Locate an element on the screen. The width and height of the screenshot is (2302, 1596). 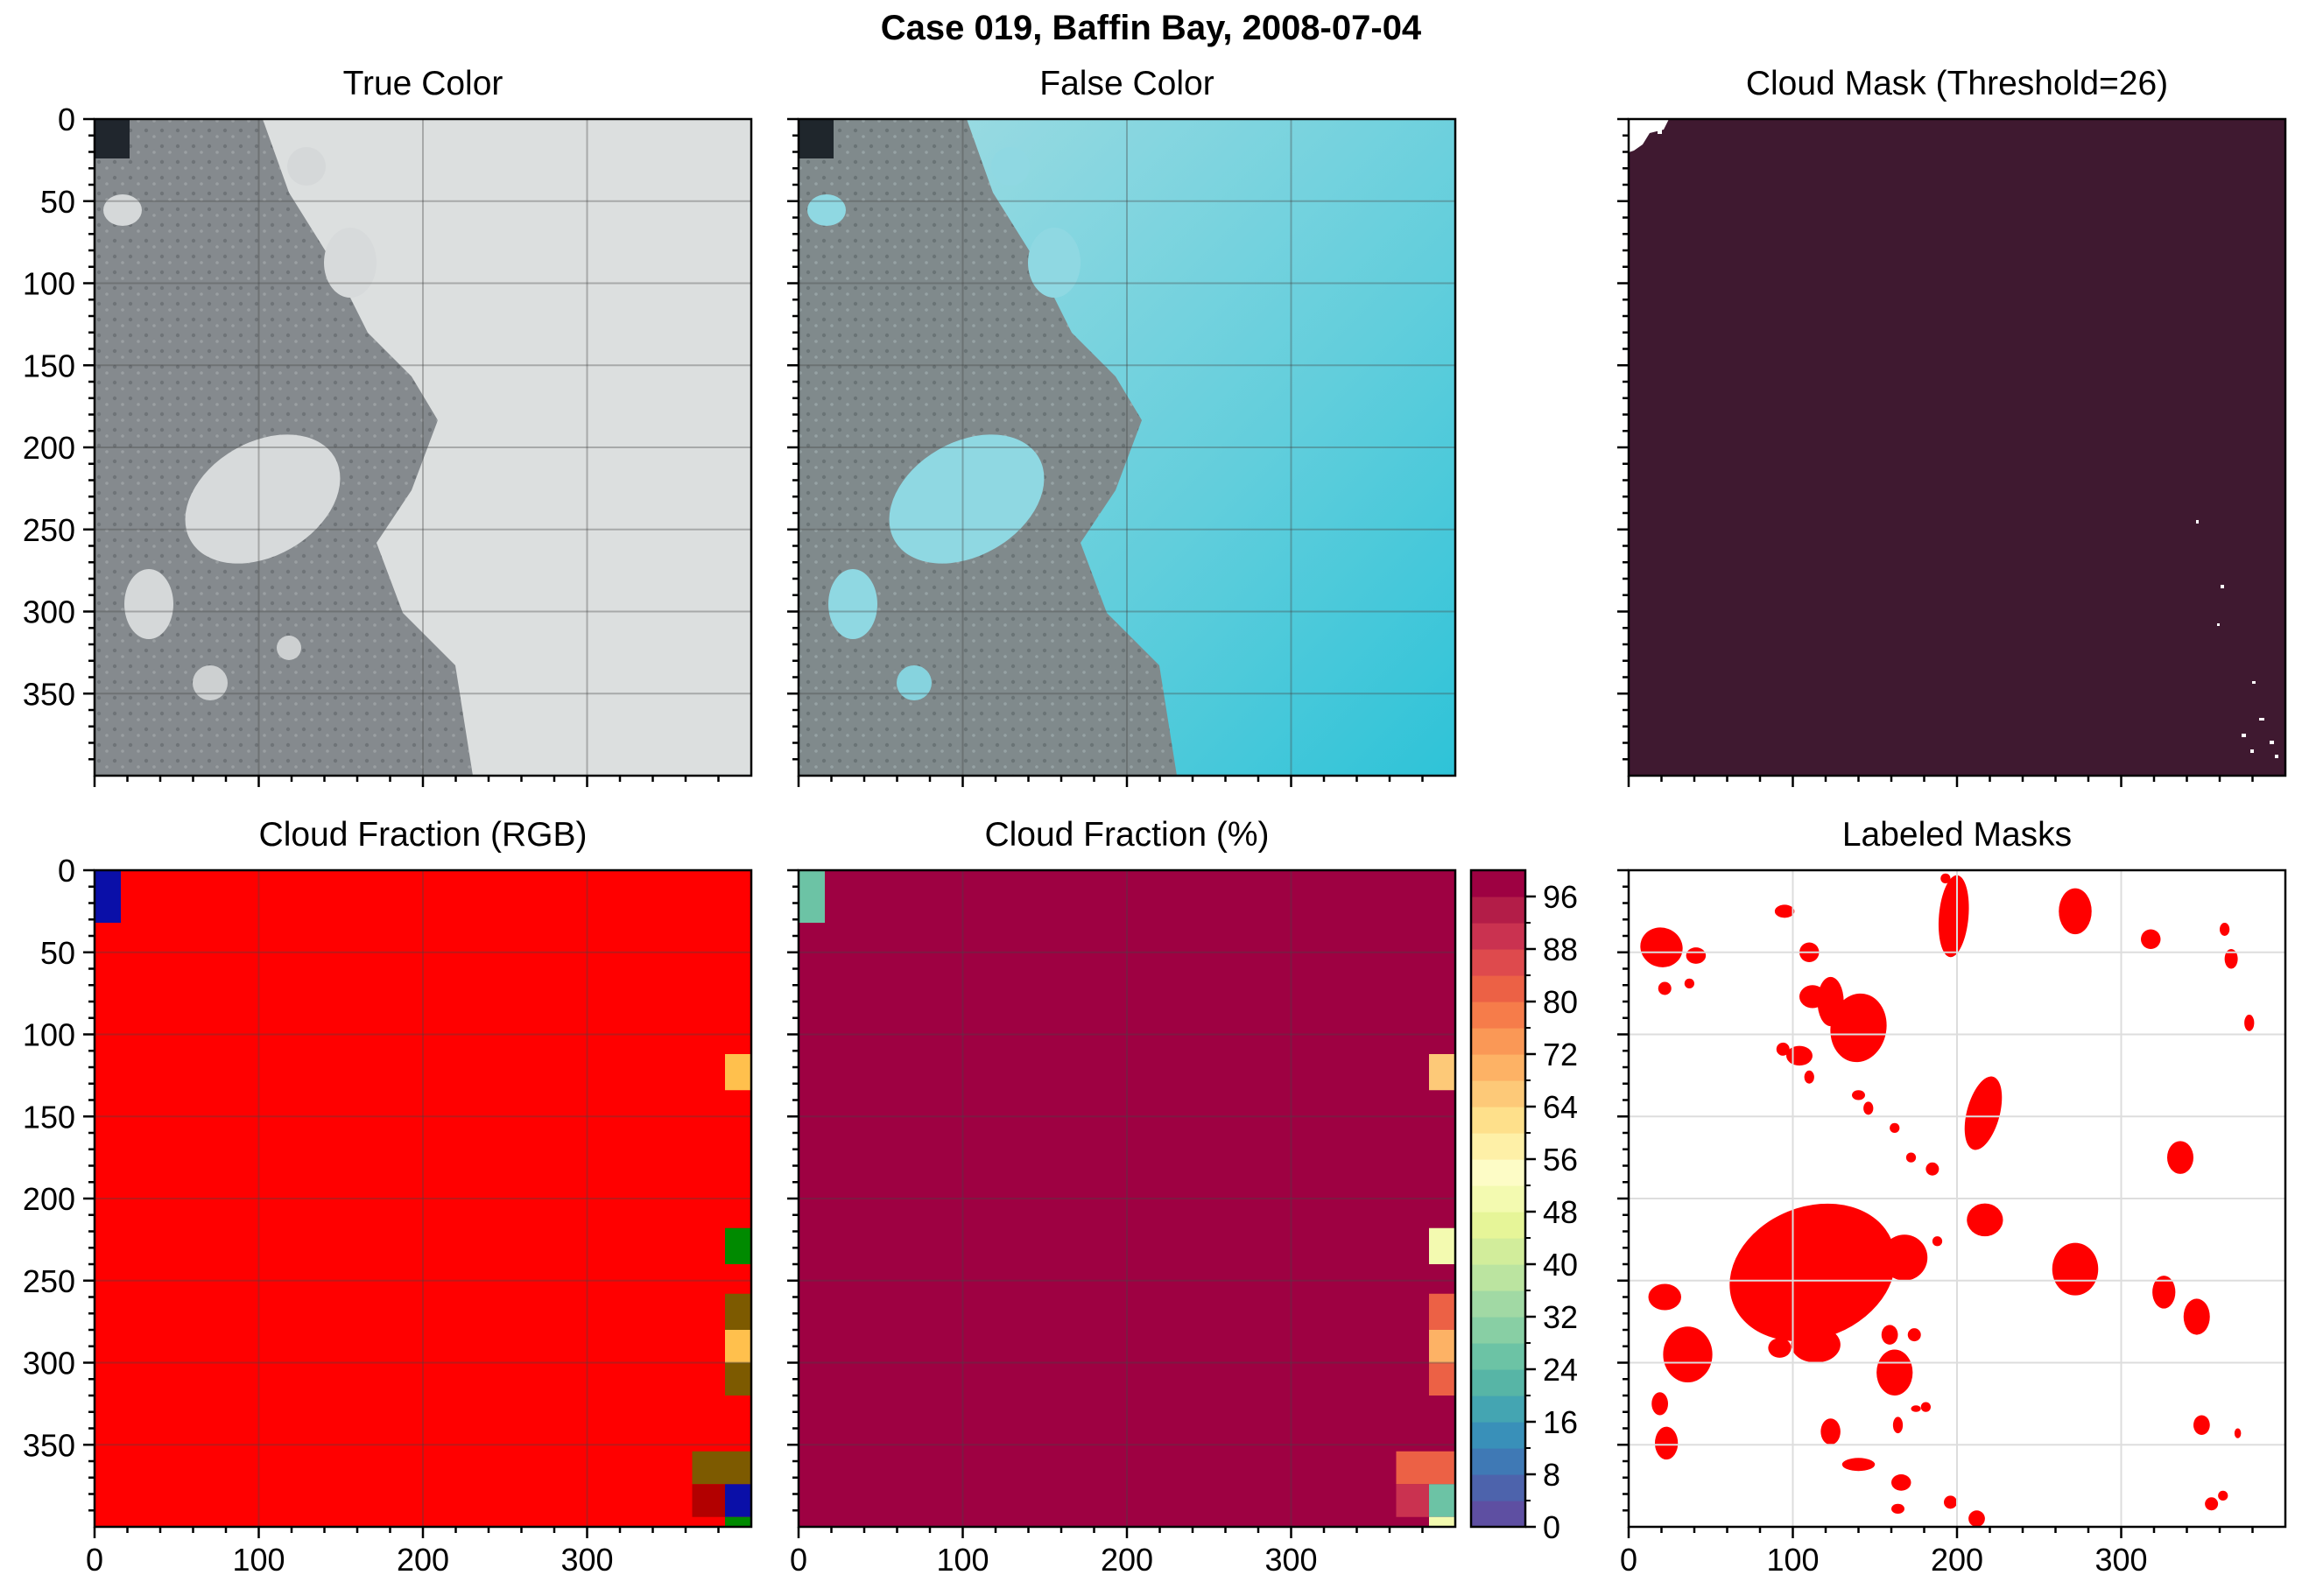
colorbar-frame is located at coordinates (1498, 1198).